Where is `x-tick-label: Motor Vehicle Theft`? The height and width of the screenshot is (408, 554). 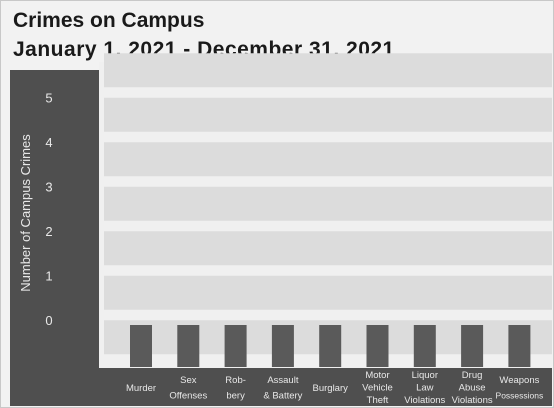
x-tick-label: Motor Vehicle Theft is located at coordinates (377, 388).